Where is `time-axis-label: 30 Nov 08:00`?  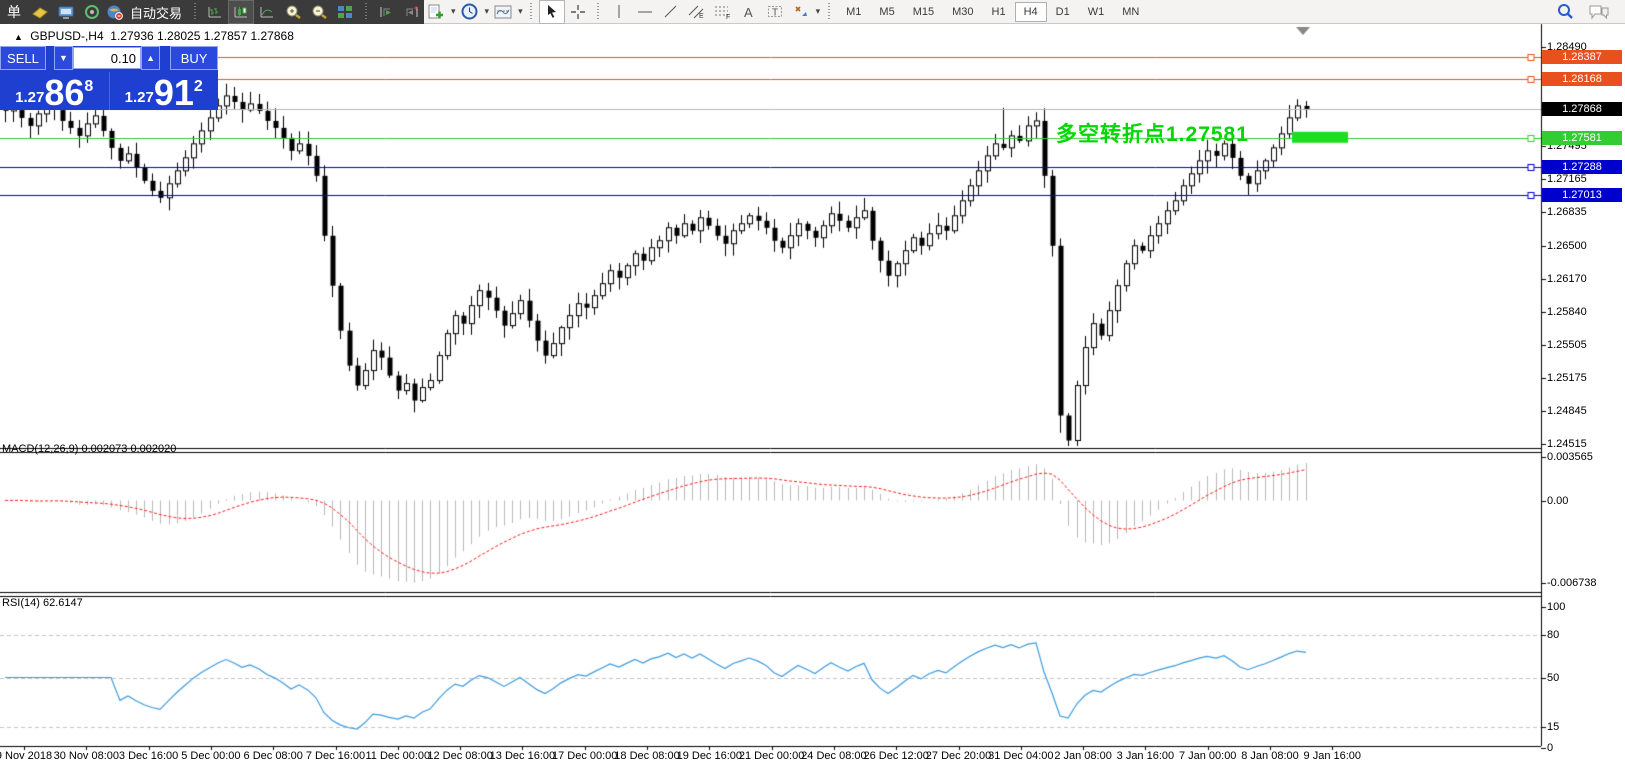
time-axis-label: 30 Nov 08:00 is located at coordinates (86, 756).